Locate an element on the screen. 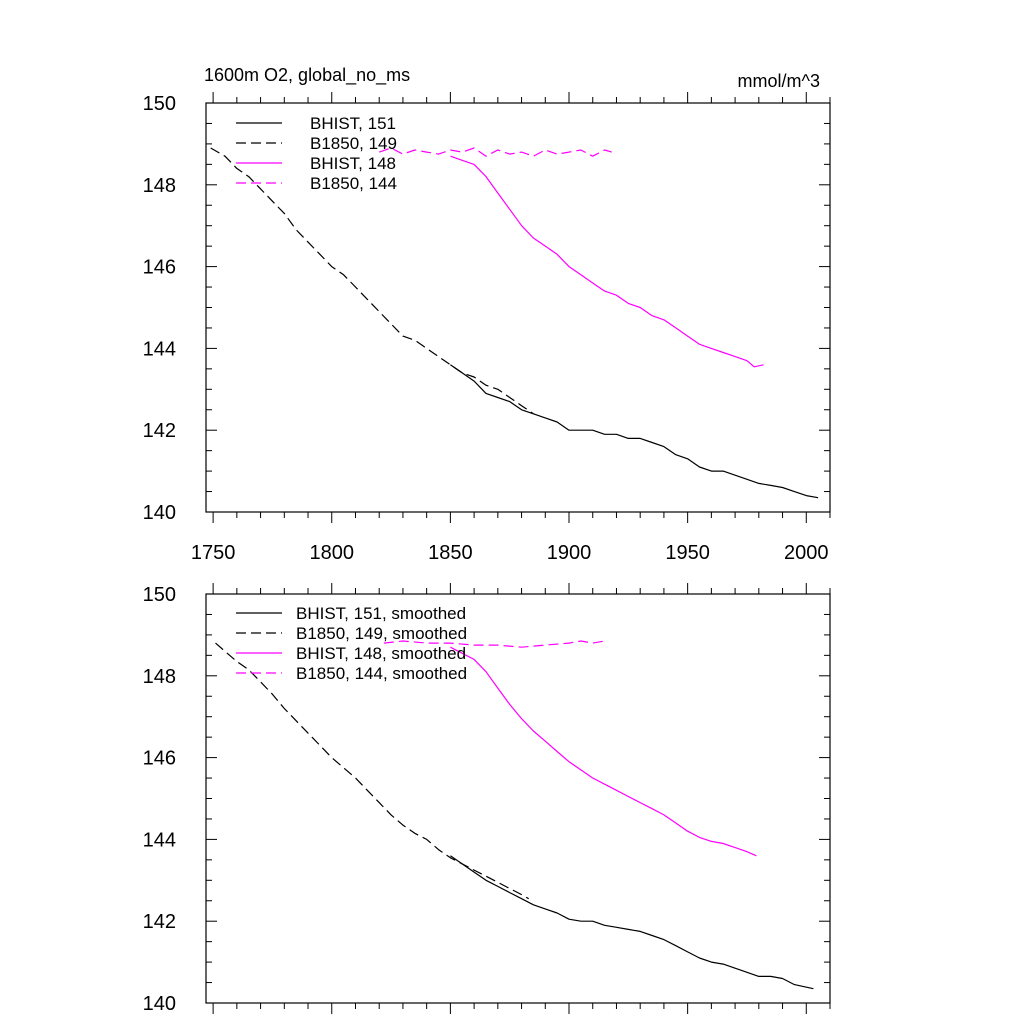  legend-label: B1850, 149 is located at coordinates (353, 143).